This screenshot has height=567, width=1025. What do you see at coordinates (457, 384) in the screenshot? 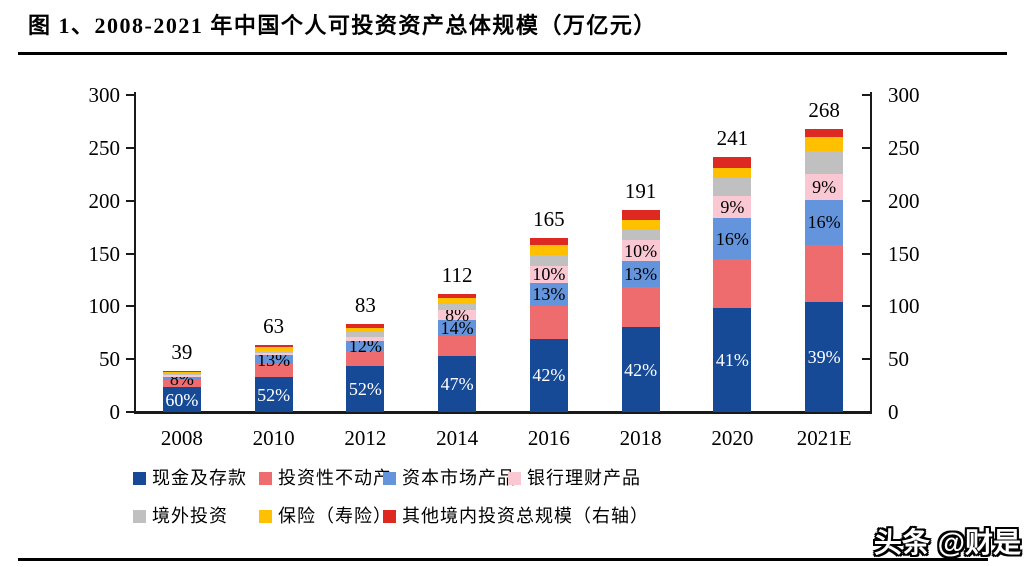
I see `bar-segment-label: 47%` at bounding box center [457, 384].